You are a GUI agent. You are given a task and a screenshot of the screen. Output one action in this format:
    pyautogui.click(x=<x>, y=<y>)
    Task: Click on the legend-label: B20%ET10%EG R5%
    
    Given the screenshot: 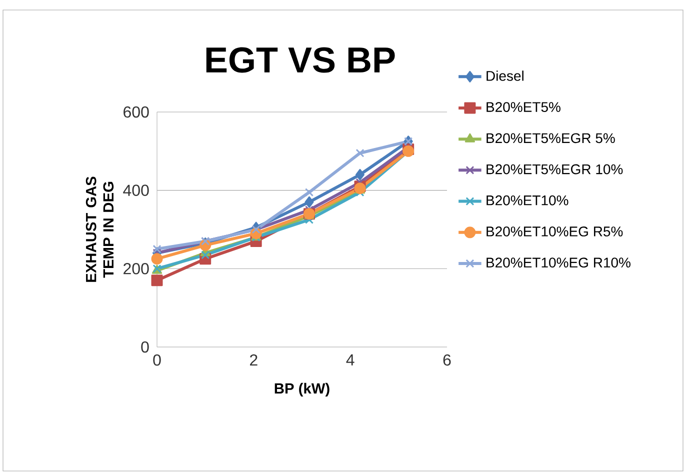 What is the action you would take?
    pyautogui.click(x=554, y=231)
    